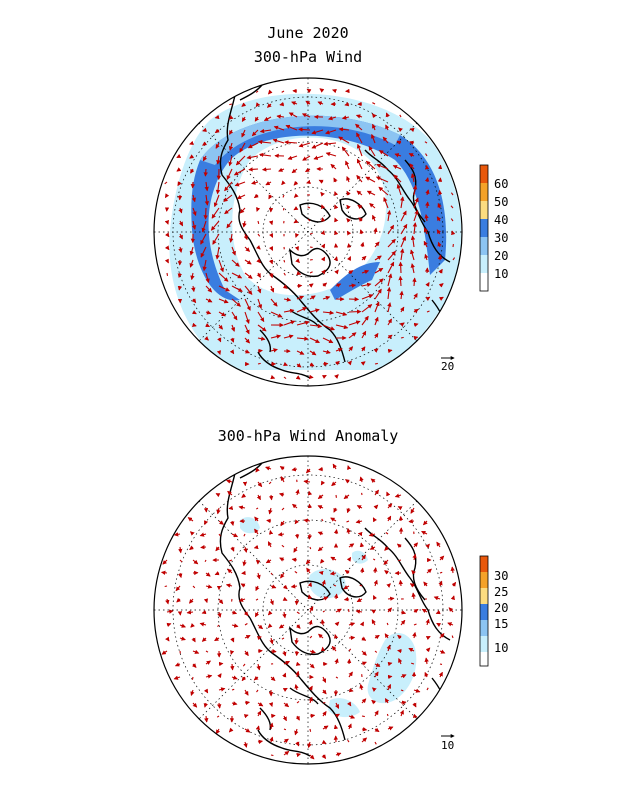 This screenshot has height=800, width=618. I want to click on bottom-reference-vector: 10, so click(448, 743).